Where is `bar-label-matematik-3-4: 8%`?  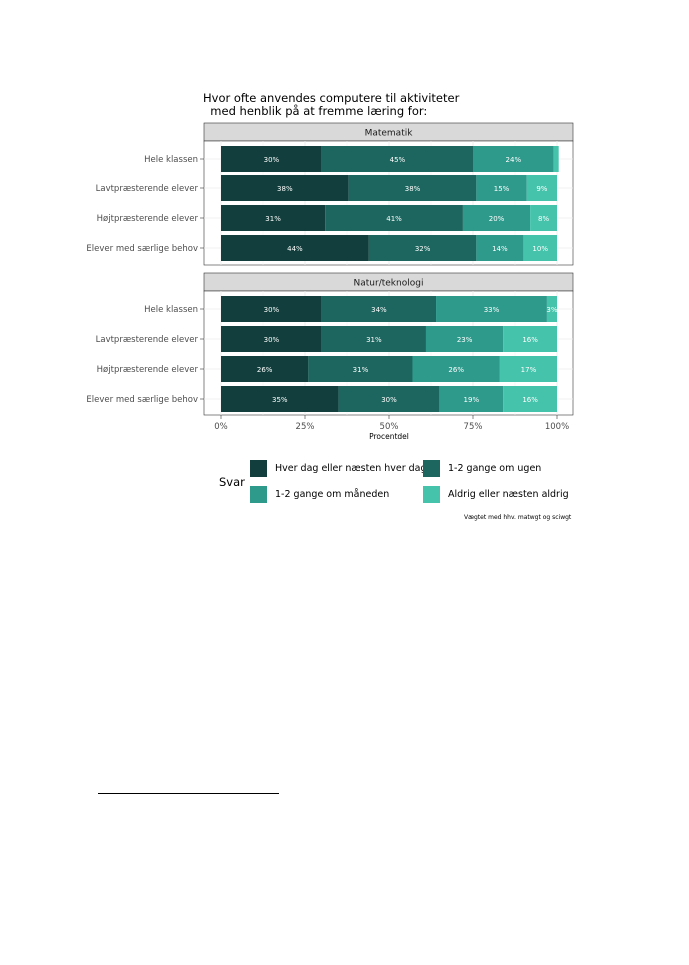
bar-label-matematik-3-4: 8% is located at coordinates (543, 219).